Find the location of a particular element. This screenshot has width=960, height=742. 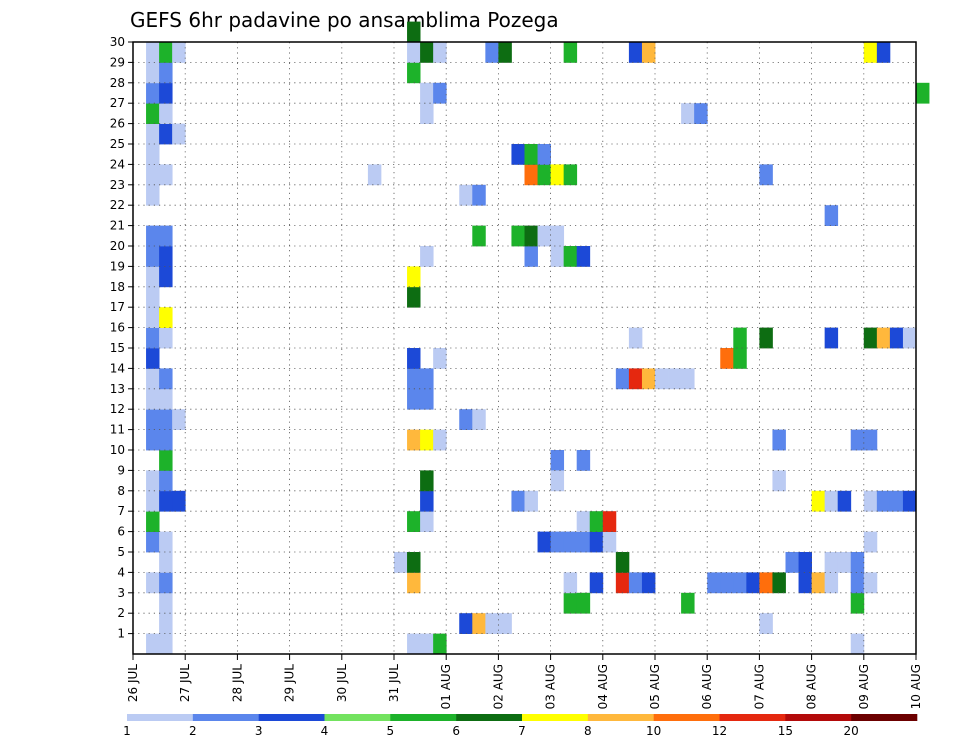

y-tick-label: 18 is located at coordinates (117, 287).